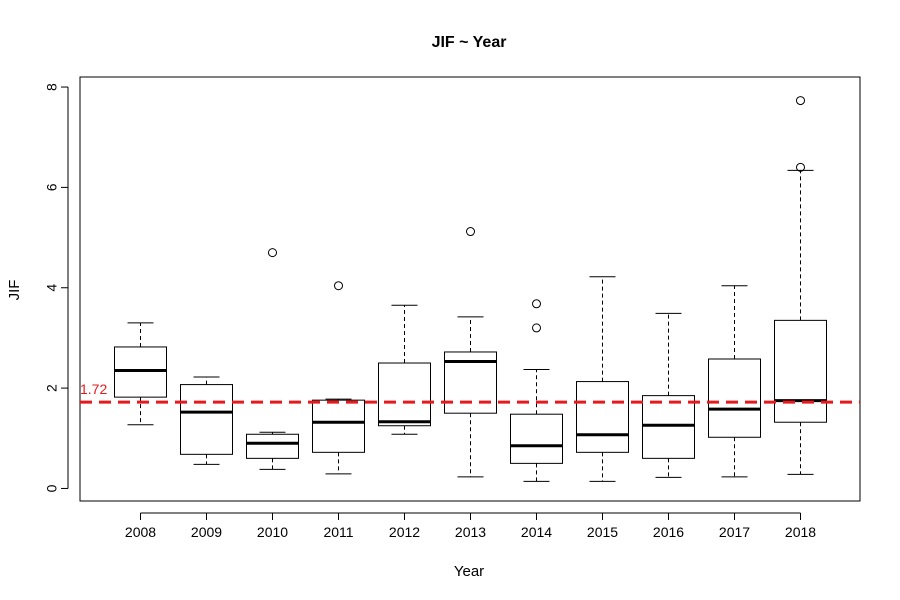 The image size is (900, 600). I want to click on x-tick-label: 2016, so click(668, 532).